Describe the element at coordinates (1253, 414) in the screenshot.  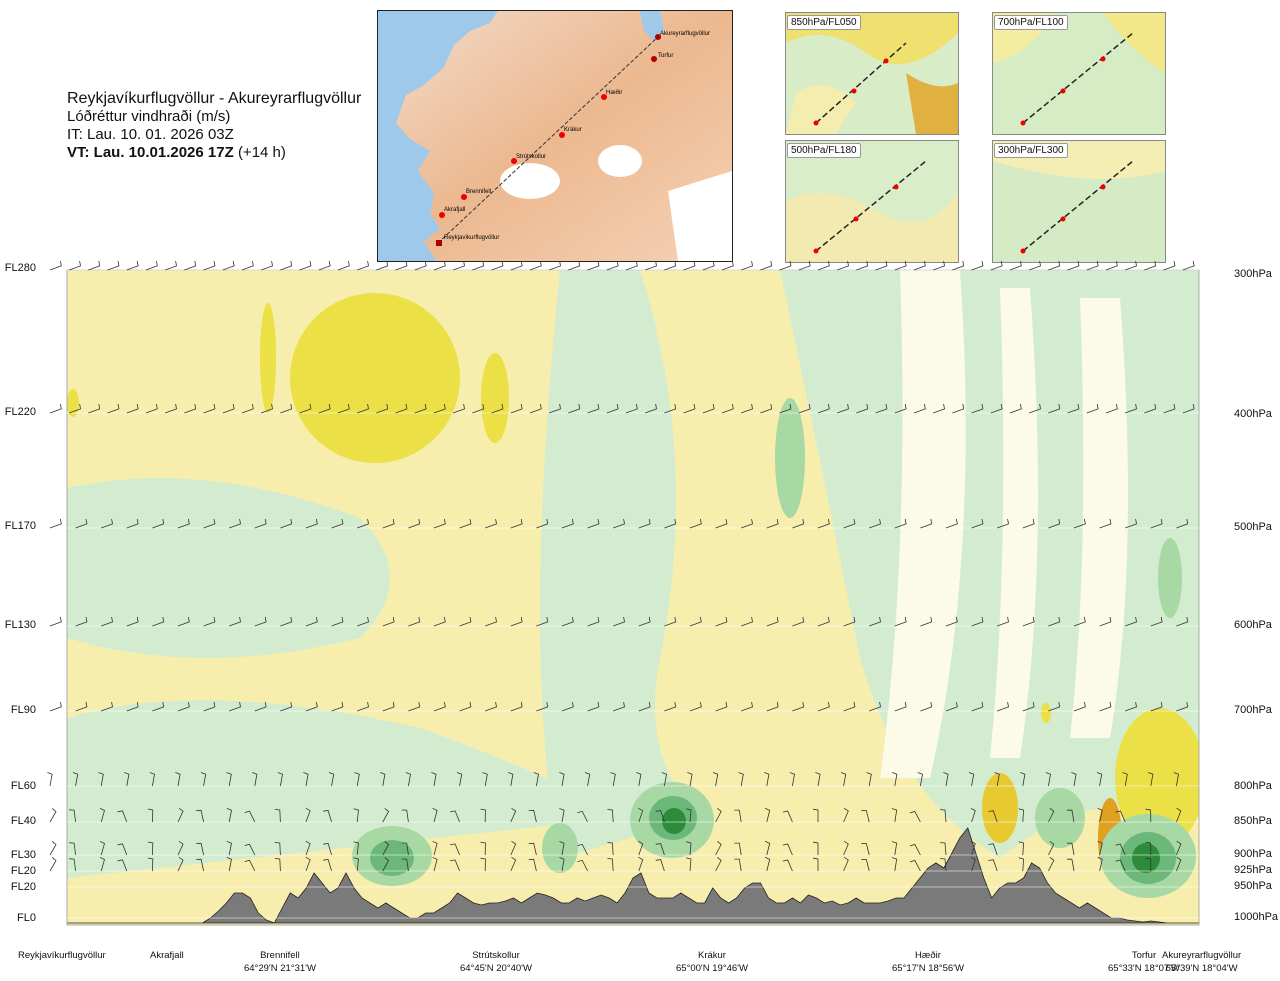
I see `hpa-label: 400hPa` at that location.